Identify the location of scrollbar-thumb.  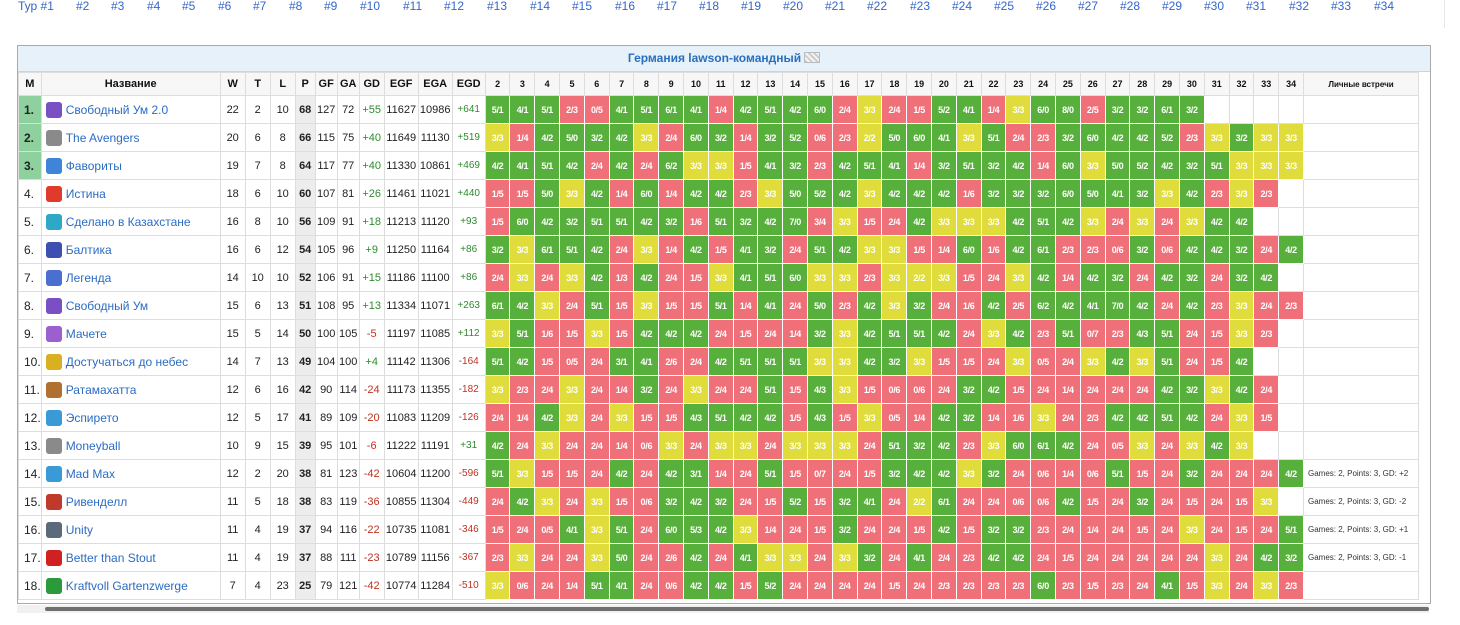
(737, 609).